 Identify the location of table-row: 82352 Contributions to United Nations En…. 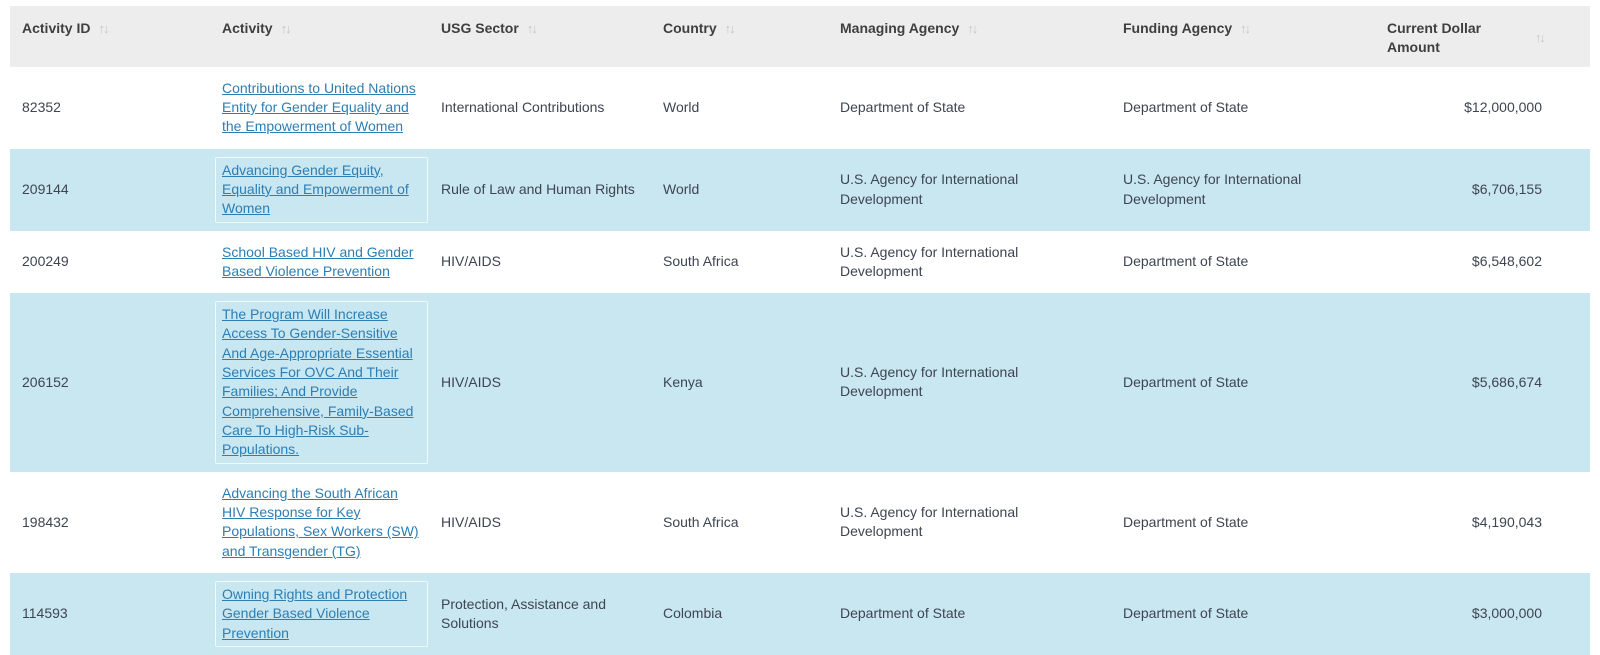
(800, 107).